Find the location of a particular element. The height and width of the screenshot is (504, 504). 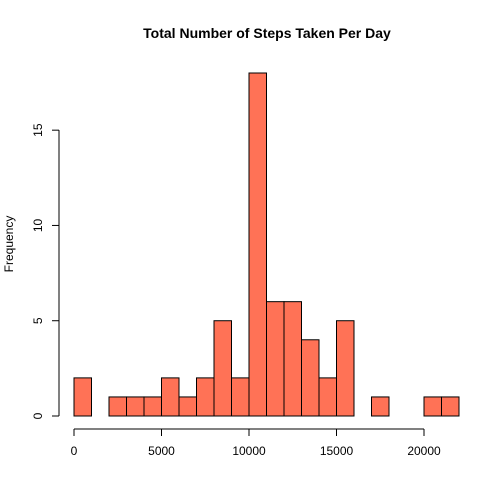

y-tick-label: 0 is located at coordinates (38, 415).